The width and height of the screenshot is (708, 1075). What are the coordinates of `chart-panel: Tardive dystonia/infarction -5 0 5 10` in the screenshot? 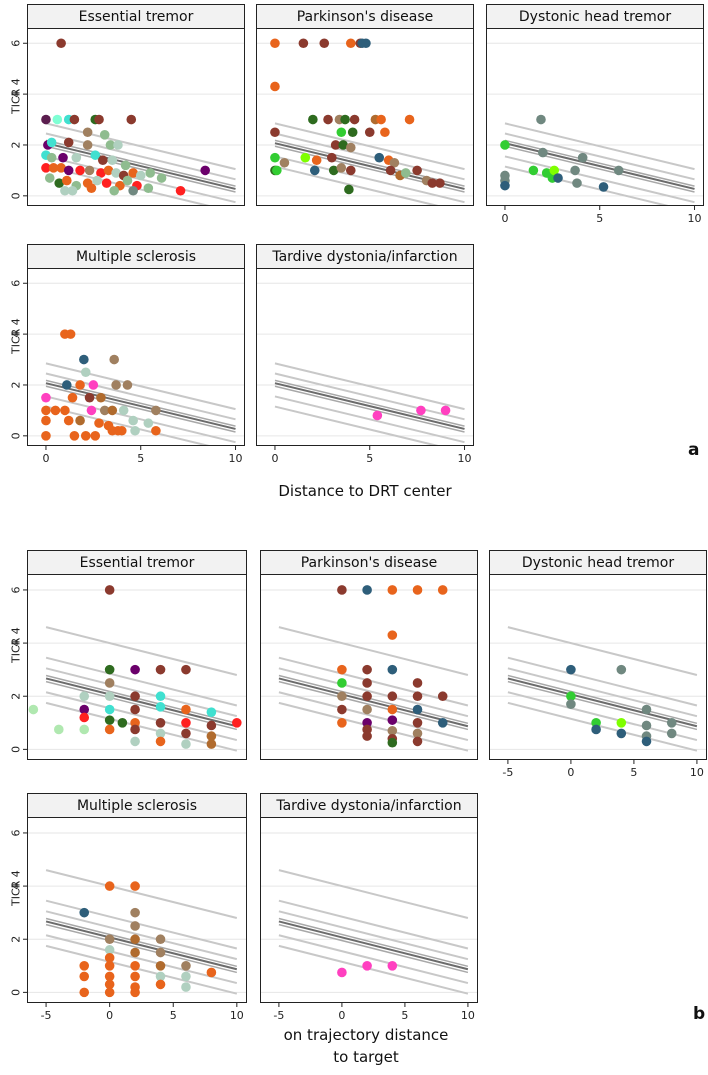 It's located at (369, 907).